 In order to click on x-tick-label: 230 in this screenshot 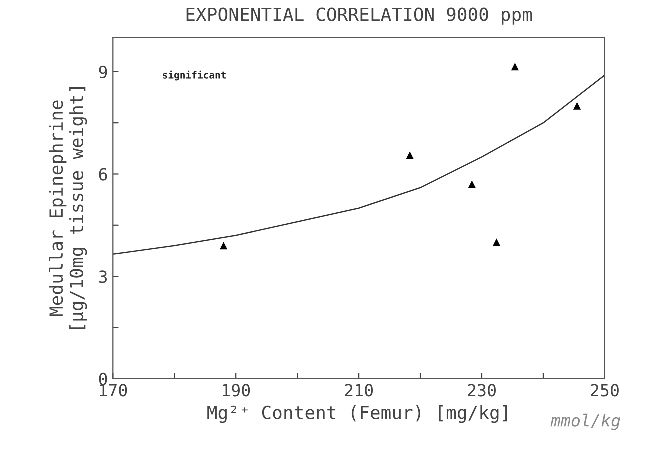, I will do `click(482, 390)`.